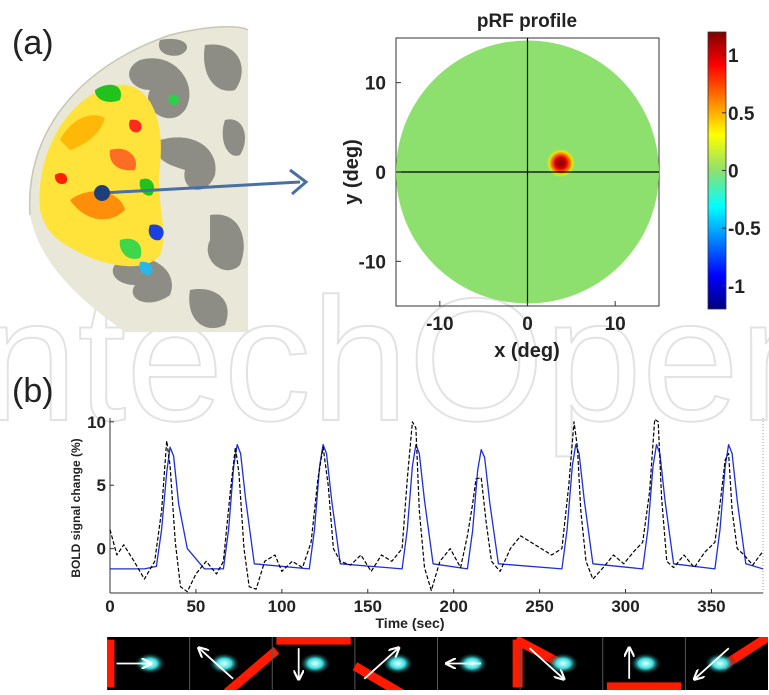 Image resolution: width=769 pixels, height=695 pixels. What do you see at coordinates (539, 606) in the screenshot?
I see `bold-x-tick-label: 250` at bounding box center [539, 606].